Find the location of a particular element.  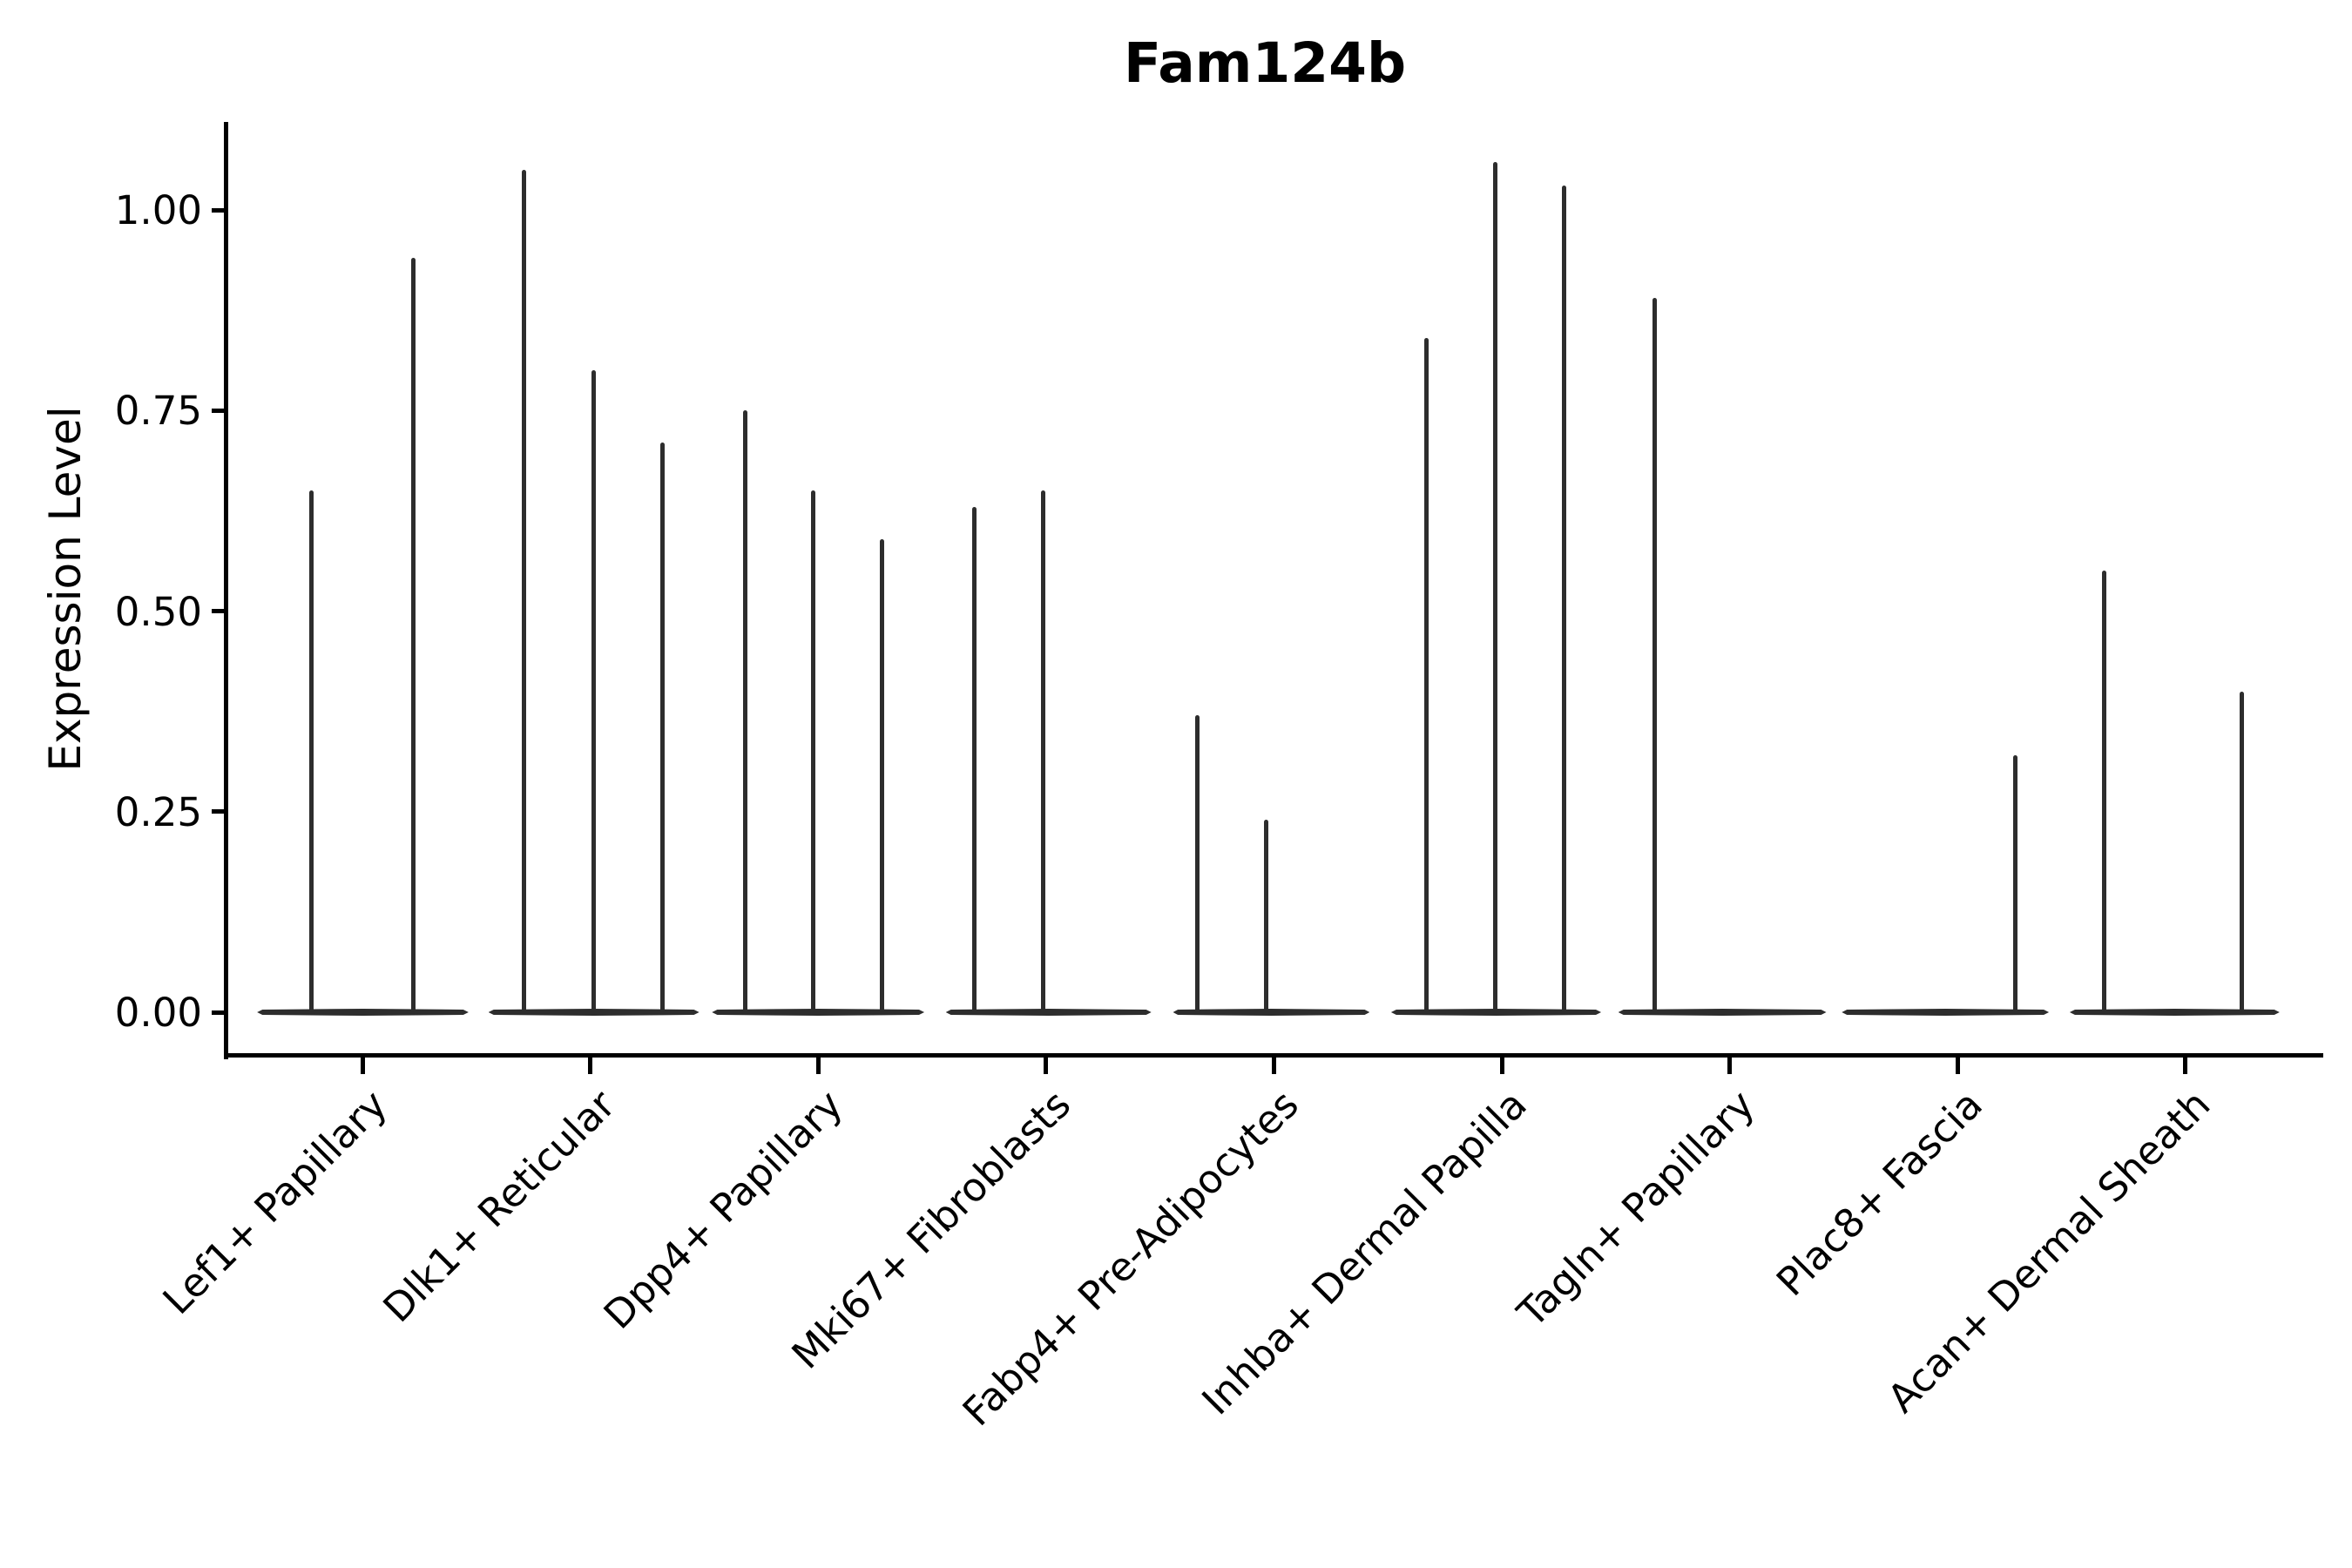

x-tick-label: Dlk1+ Reticular is located at coordinates (500, 1206).